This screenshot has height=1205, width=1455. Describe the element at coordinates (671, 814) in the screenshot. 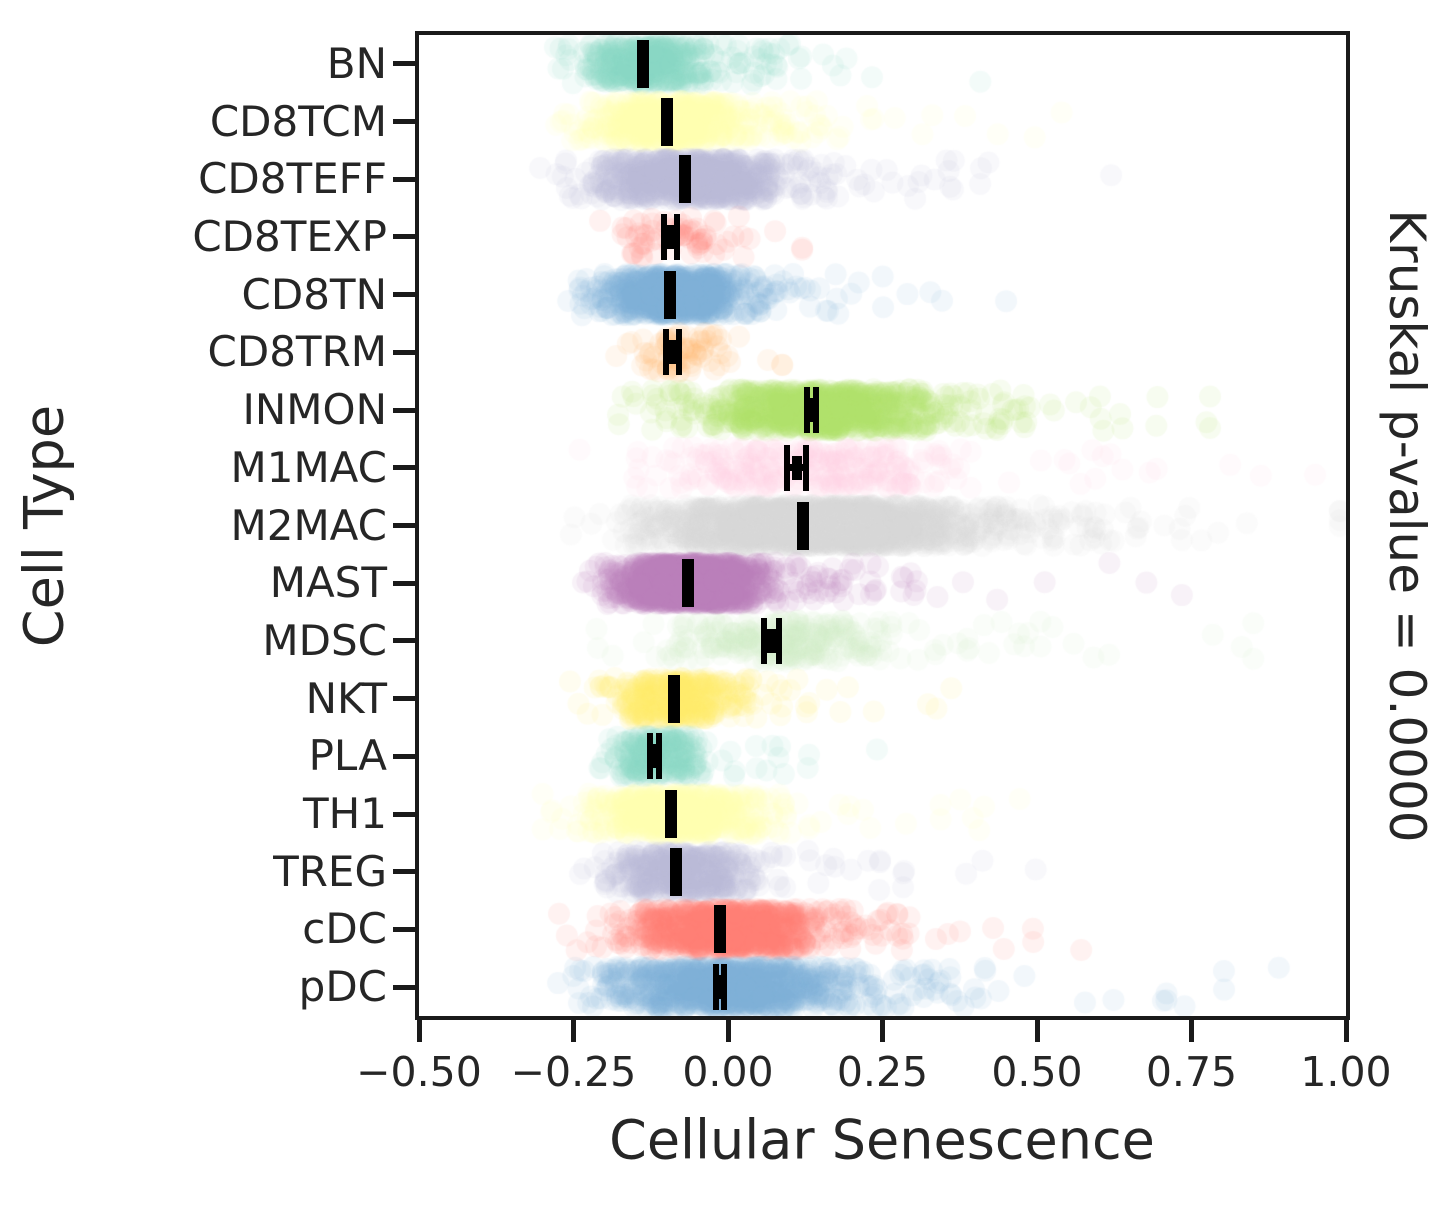

I see `mean-marker-TH1` at that location.